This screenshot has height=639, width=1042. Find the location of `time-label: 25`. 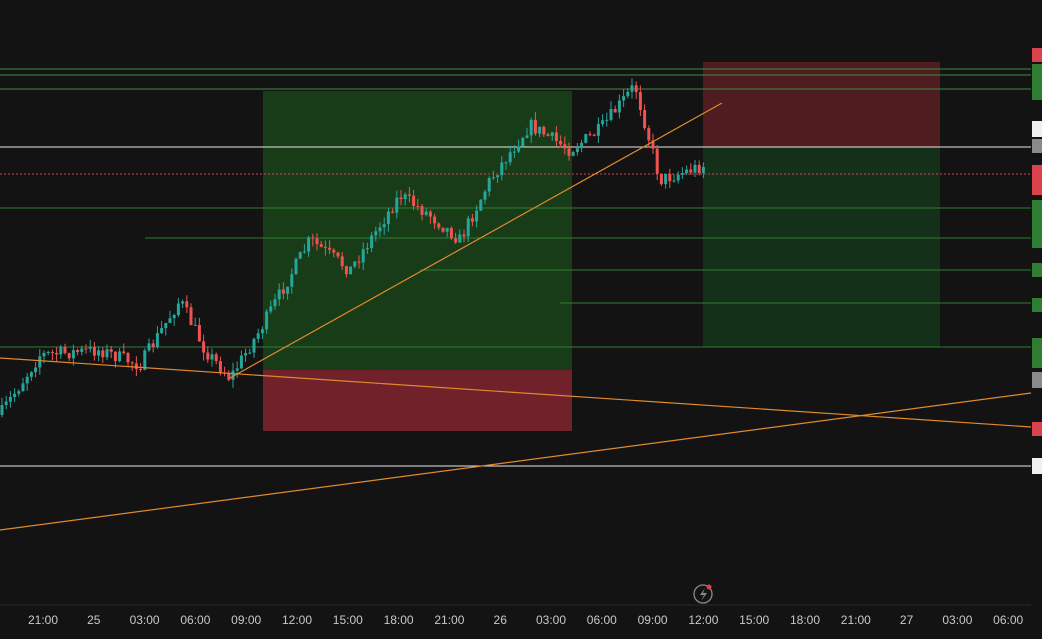

time-label: 25 is located at coordinates (94, 620).